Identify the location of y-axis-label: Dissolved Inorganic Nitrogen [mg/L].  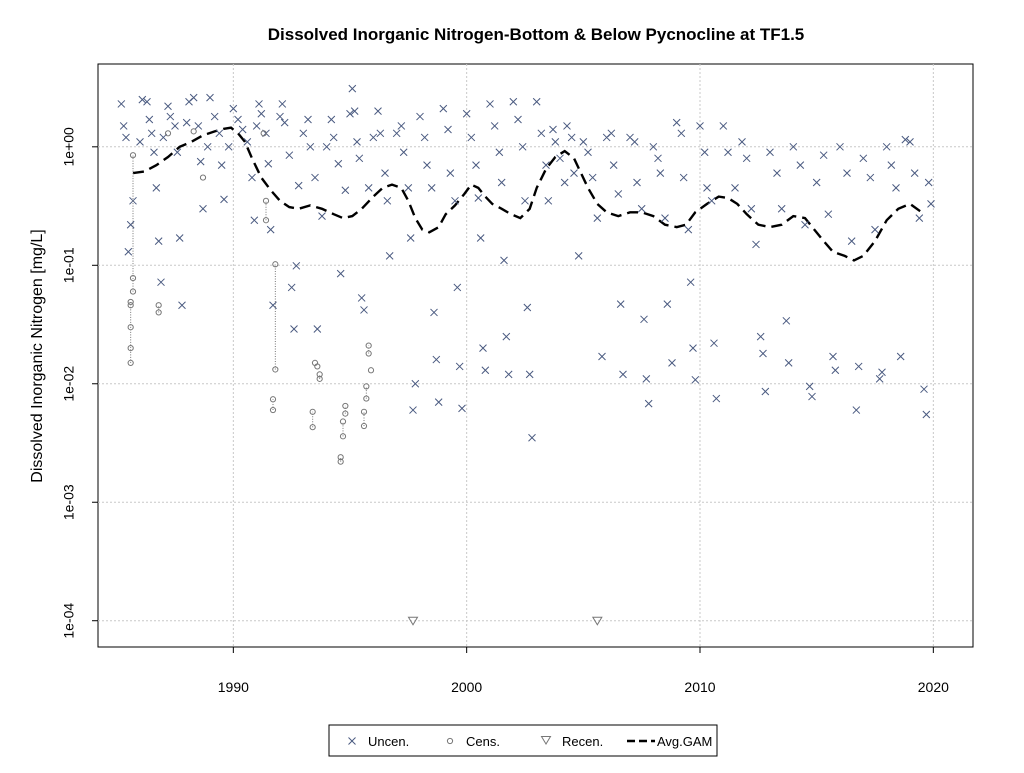
(37, 355).